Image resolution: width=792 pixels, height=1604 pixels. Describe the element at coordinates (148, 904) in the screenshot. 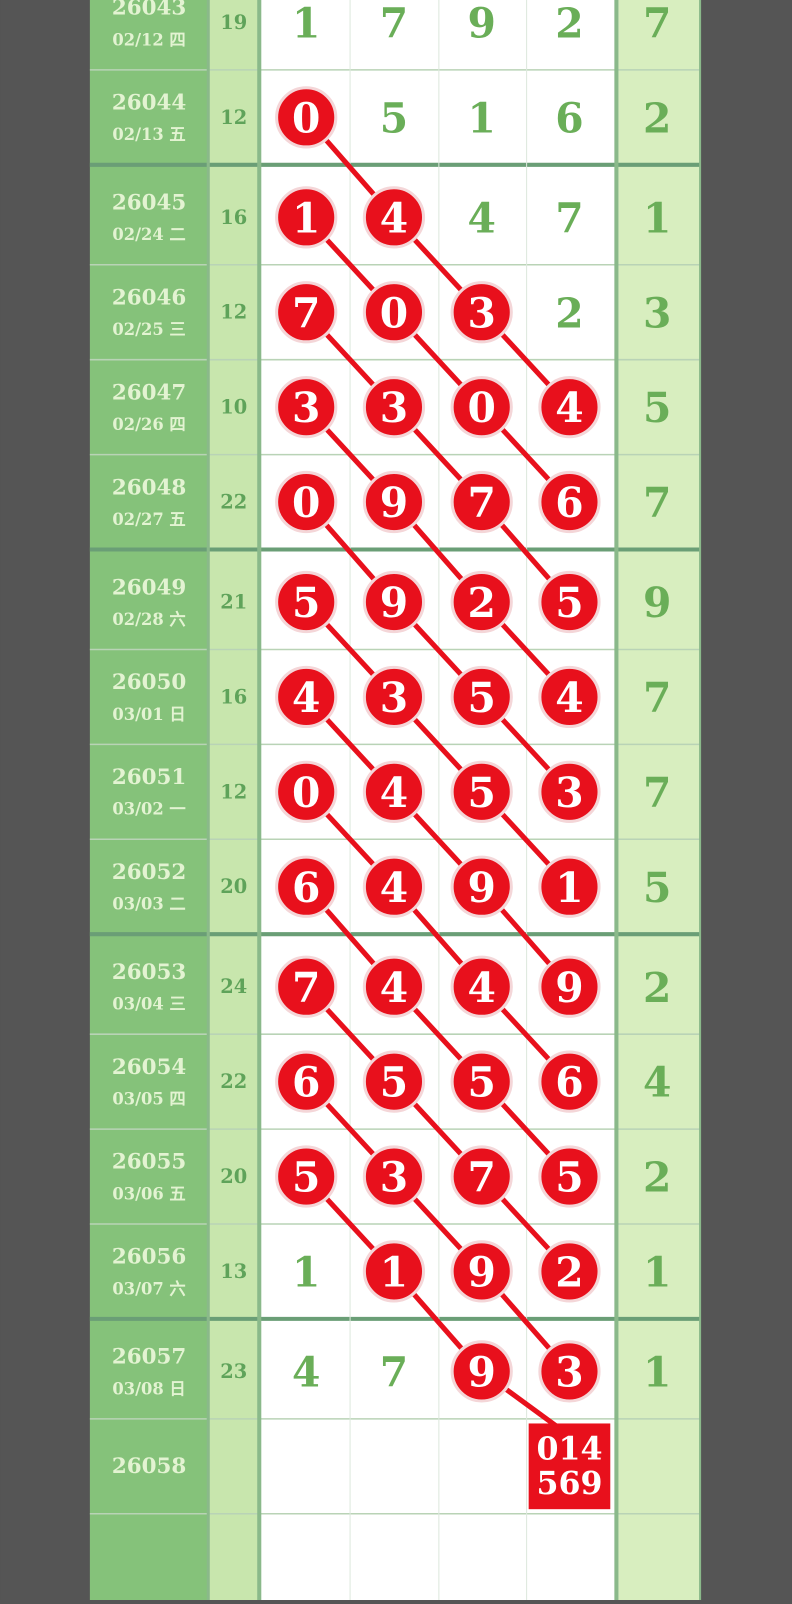

I see `issue-date: 03/03 二` at that location.